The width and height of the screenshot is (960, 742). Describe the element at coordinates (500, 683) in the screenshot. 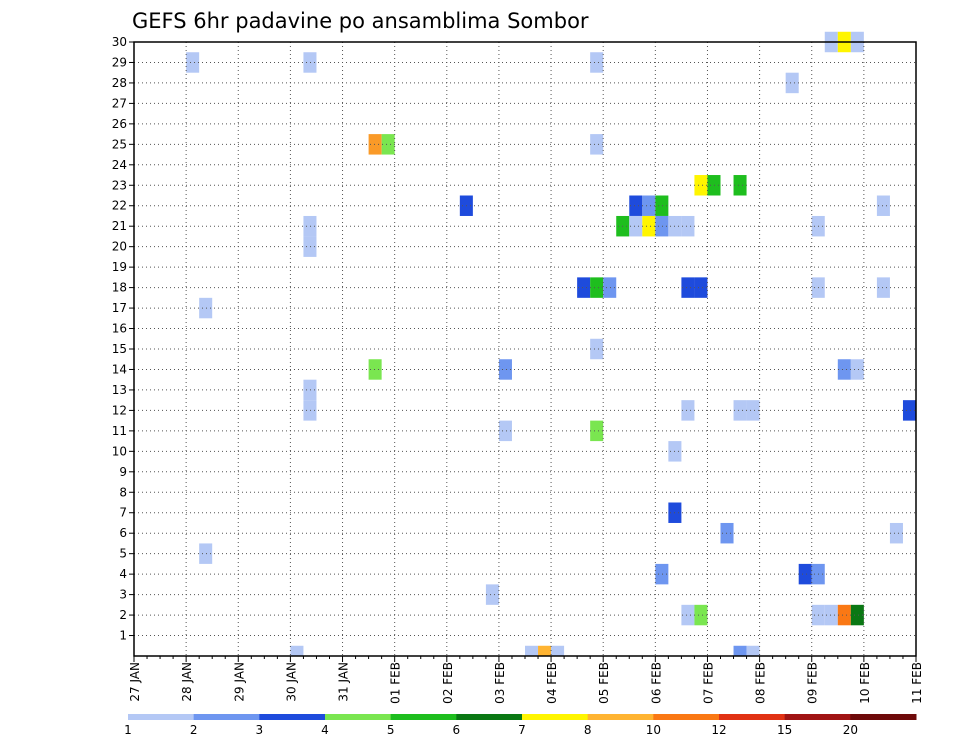

I see `x-tick-label: 03 FEB` at that location.